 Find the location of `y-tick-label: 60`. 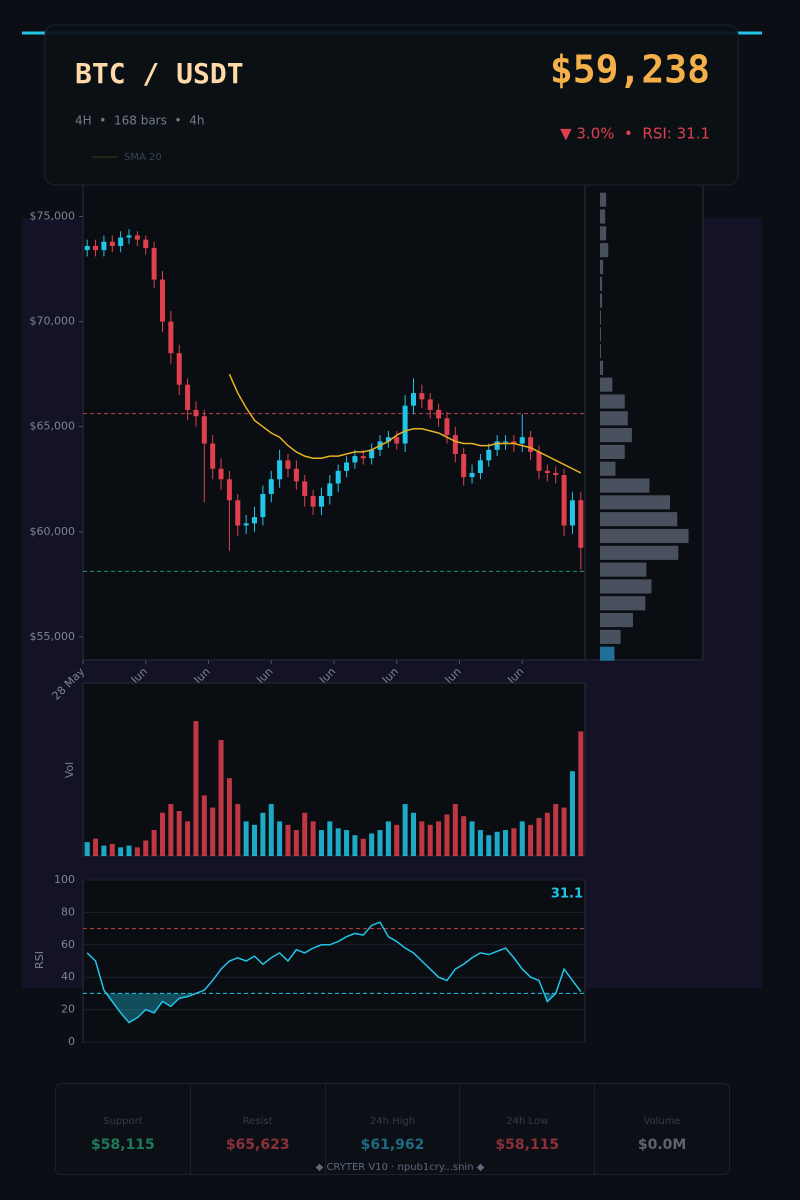

y-tick-label: 60 is located at coordinates (68, 944).